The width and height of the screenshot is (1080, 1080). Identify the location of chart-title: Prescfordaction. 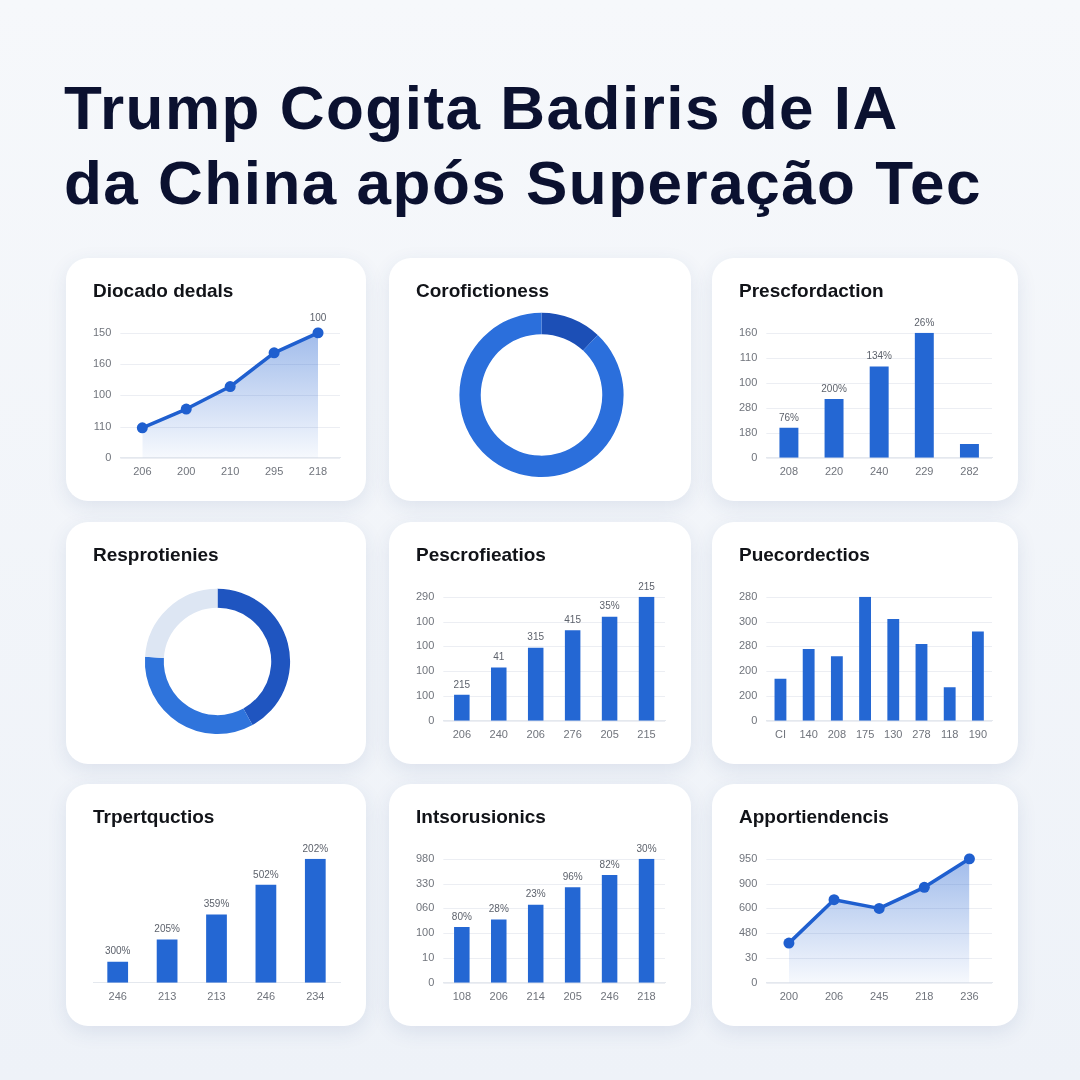
(811, 290).